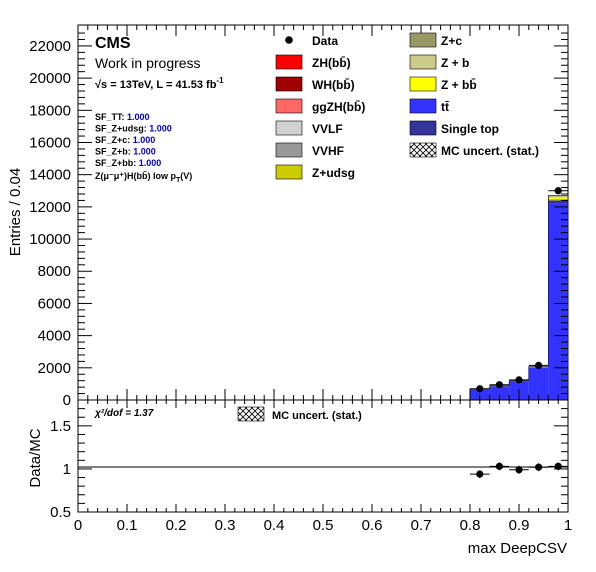  I want to click on ratio-y-tick-label: 1, so click(67, 469).